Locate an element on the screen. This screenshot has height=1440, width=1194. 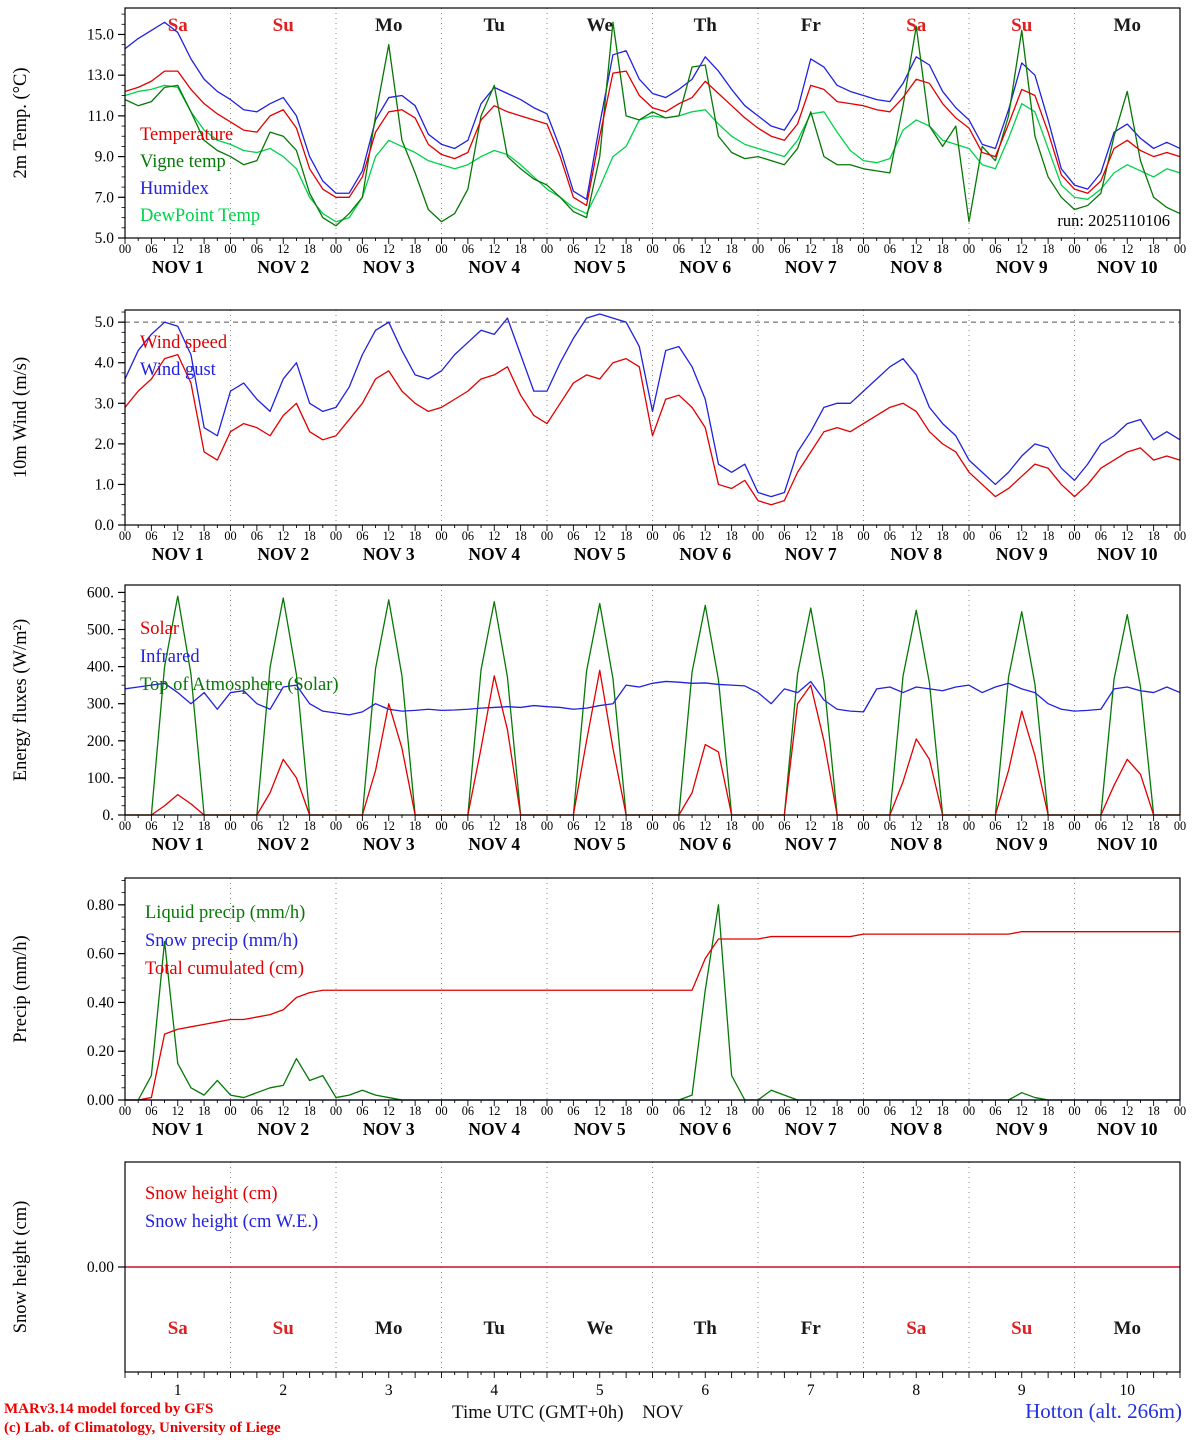
y-tick-label: 600. is located at coordinates (100, 592).